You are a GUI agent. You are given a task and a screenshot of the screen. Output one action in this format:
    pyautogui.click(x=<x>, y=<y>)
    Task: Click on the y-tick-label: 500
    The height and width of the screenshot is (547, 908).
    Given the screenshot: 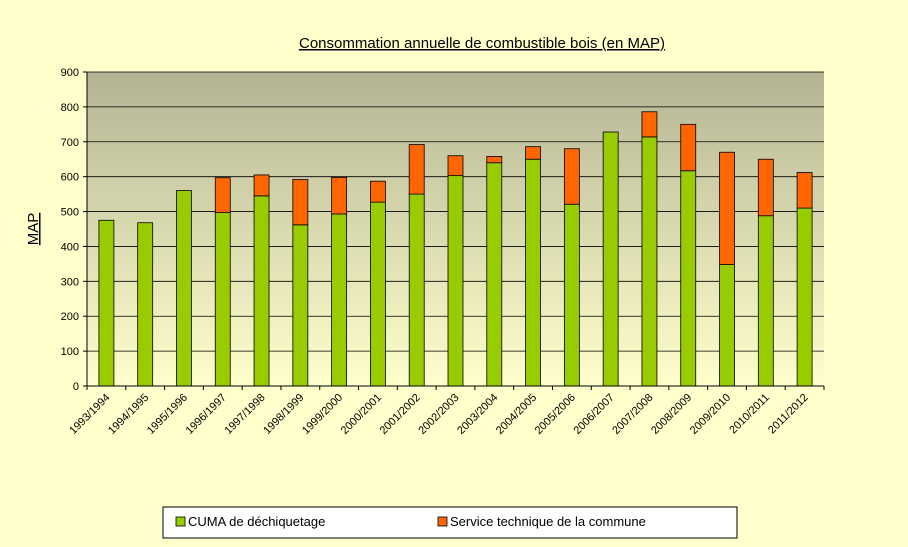 What is the action you would take?
    pyautogui.click(x=70, y=213)
    